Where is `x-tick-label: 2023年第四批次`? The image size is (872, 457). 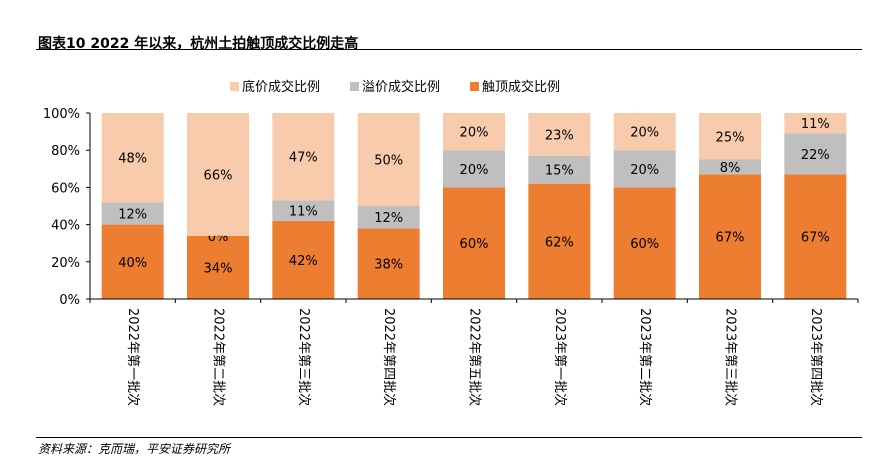
x-tick-label: 2023年第四批次 is located at coordinates (816, 357).